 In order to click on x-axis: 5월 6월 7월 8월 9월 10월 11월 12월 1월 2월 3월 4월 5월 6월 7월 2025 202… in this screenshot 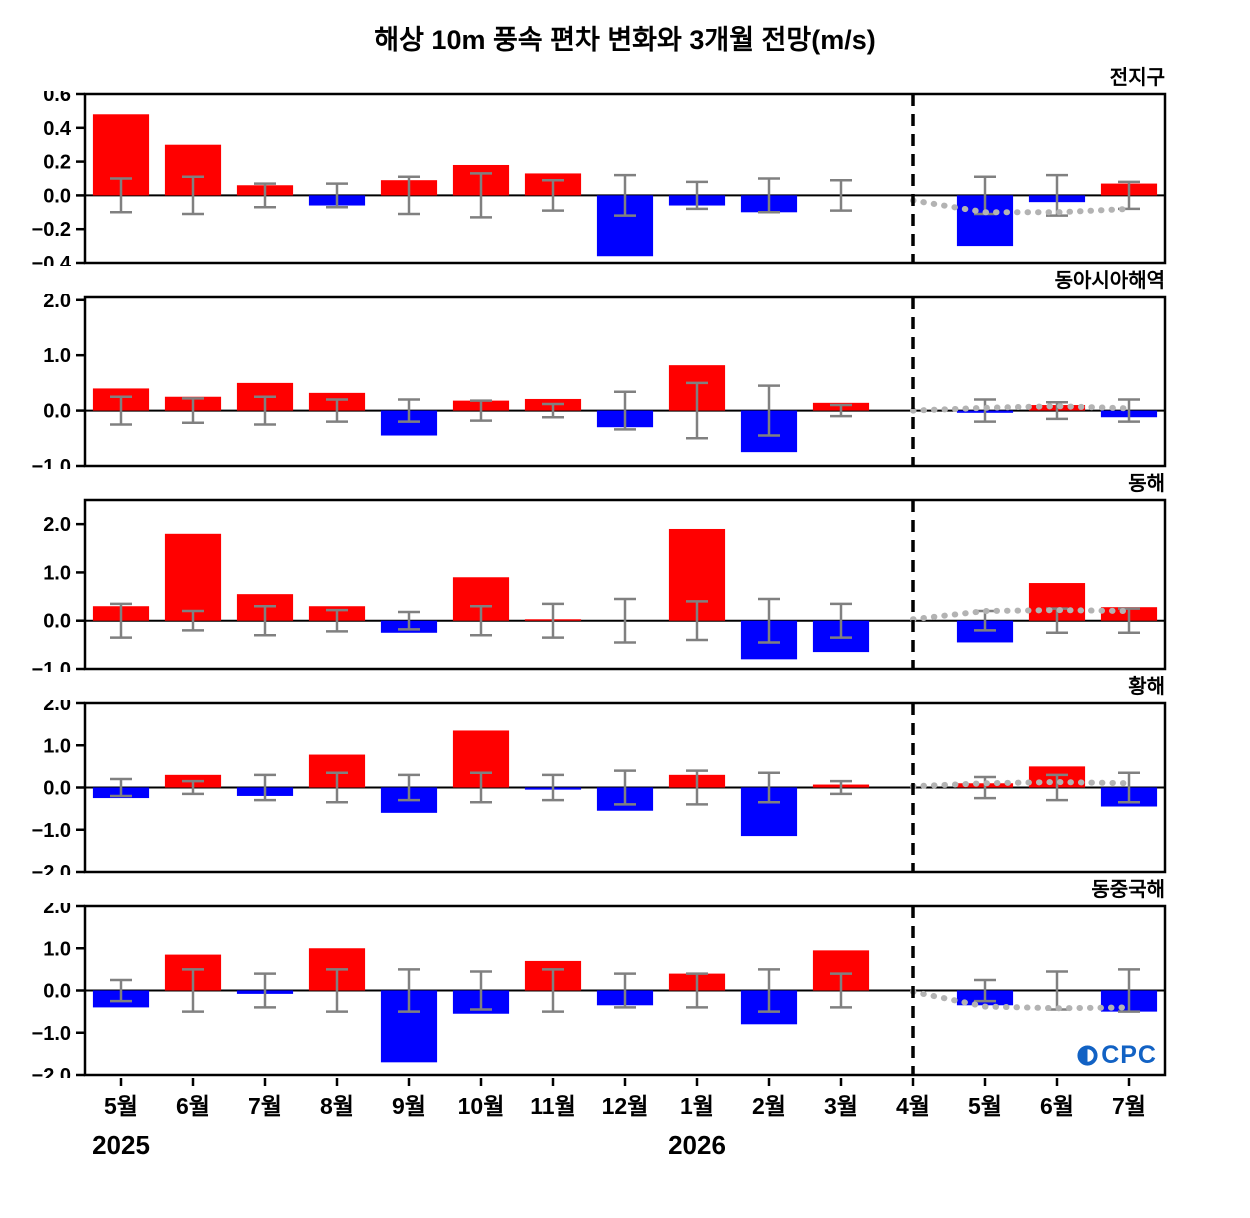, I will do `click(619, 1119)`.